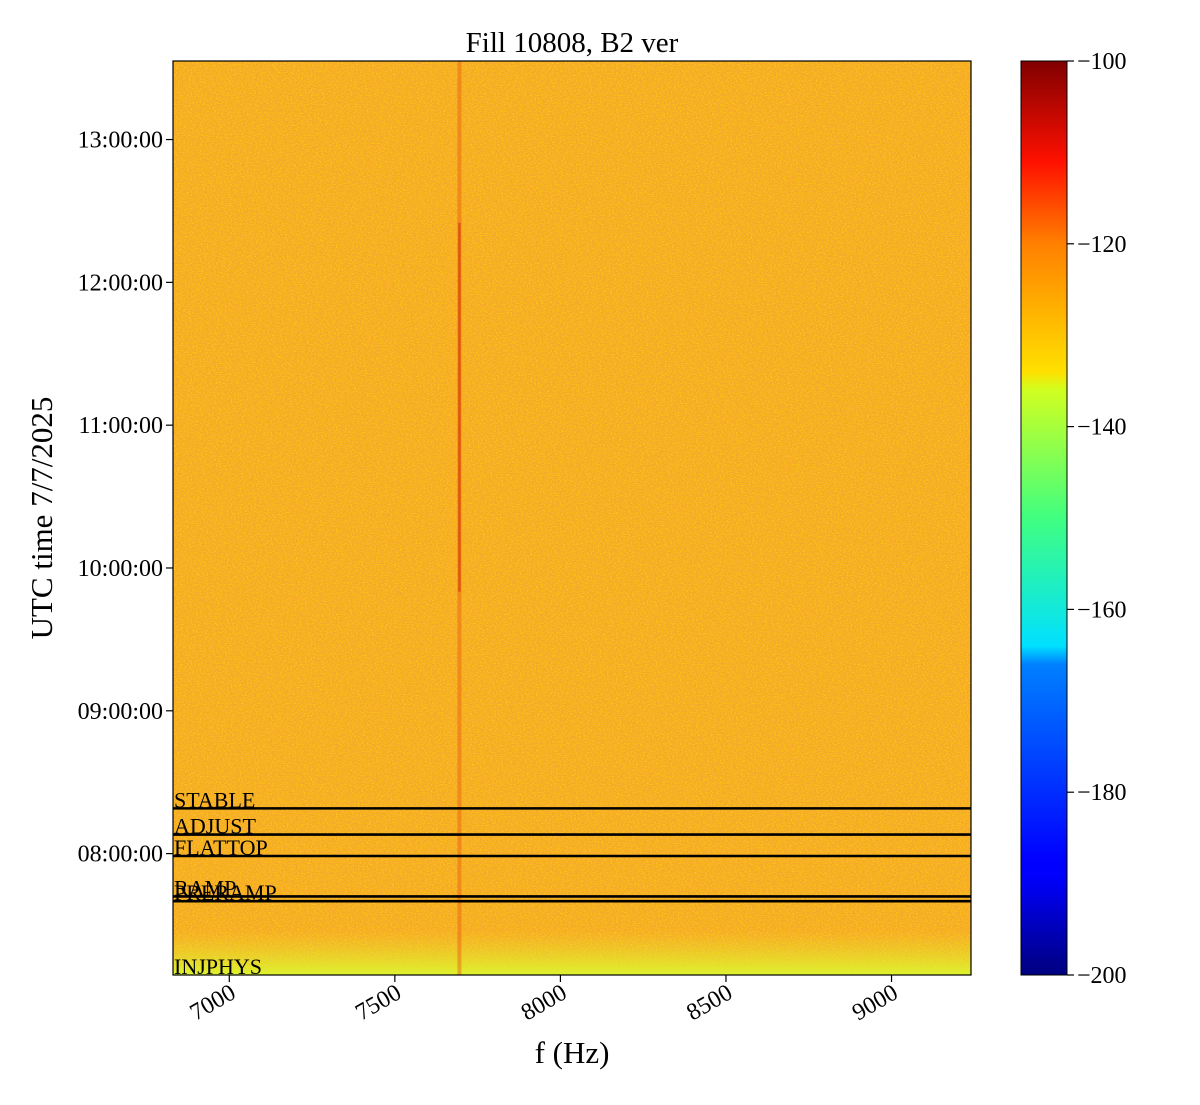  Describe the element at coordinates (41, 518) in the screenshot. I see `y-axis-label: UTC time 7/7/2025` at that location.